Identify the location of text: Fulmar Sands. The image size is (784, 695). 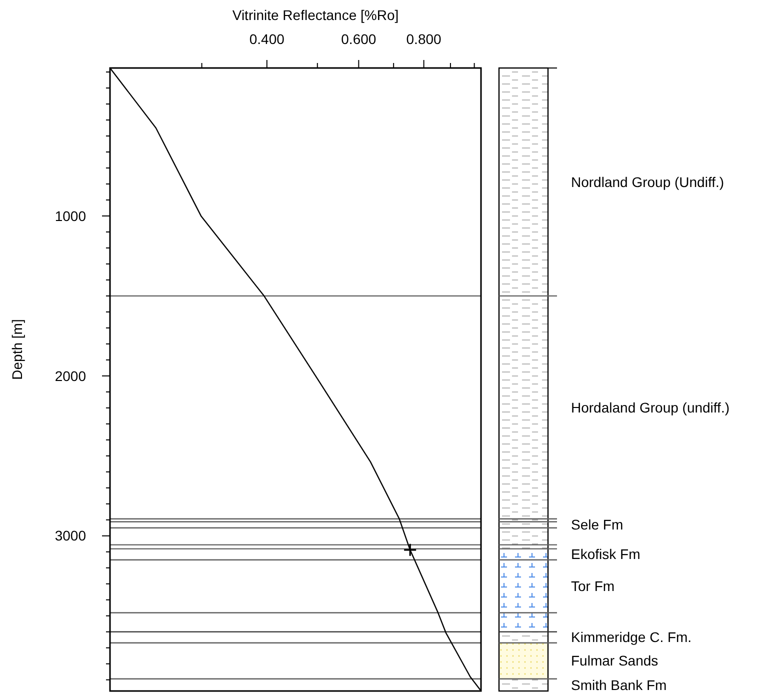
(614, 660).